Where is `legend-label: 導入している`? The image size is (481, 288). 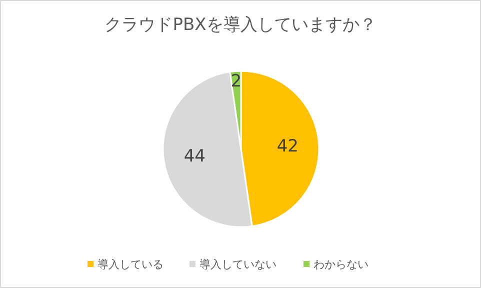
legend-label: 導入している is located at coordinates (131, 264).